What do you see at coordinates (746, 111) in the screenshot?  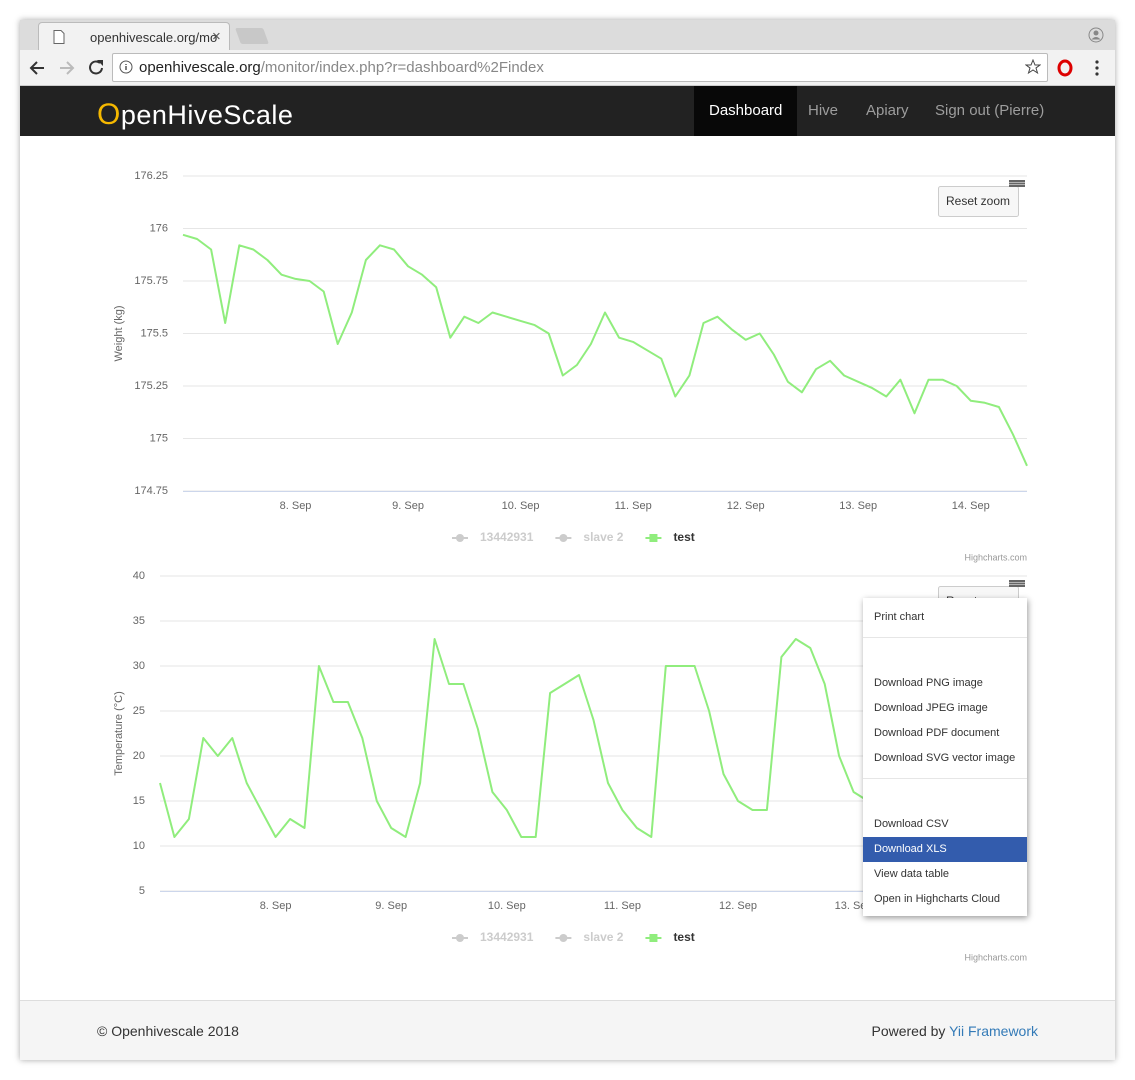 I see `nav-item: Dashboard` at bounding box center [746, 111].